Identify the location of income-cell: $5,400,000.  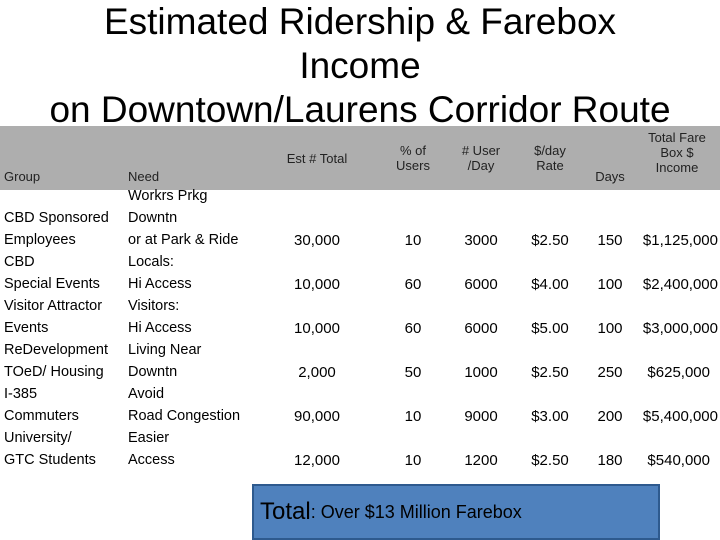
(680, 416).